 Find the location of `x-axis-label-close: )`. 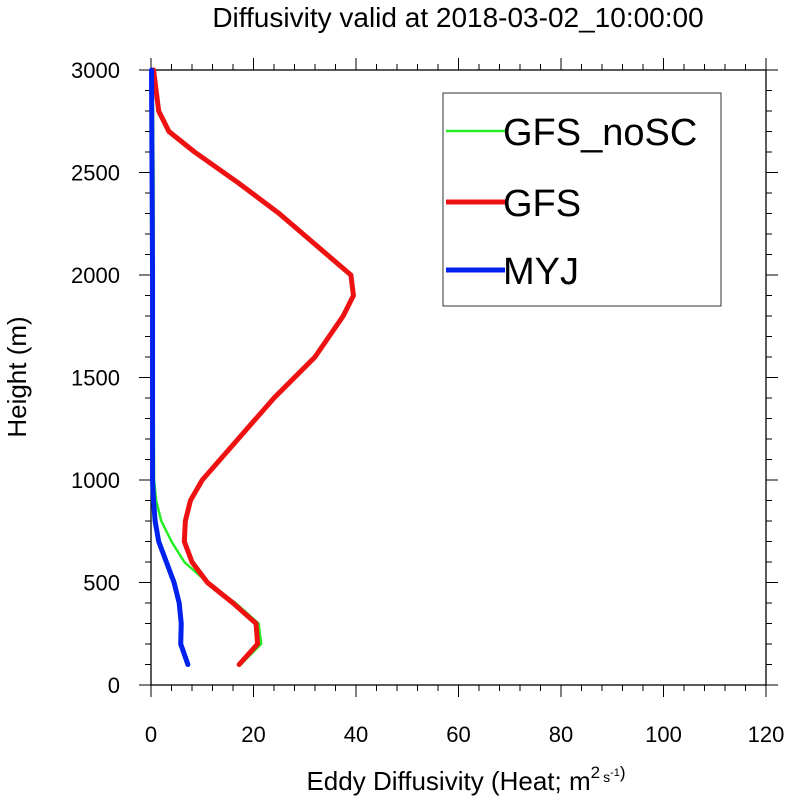

x-axis-label-close: ) is located at coordinates (623, 772).